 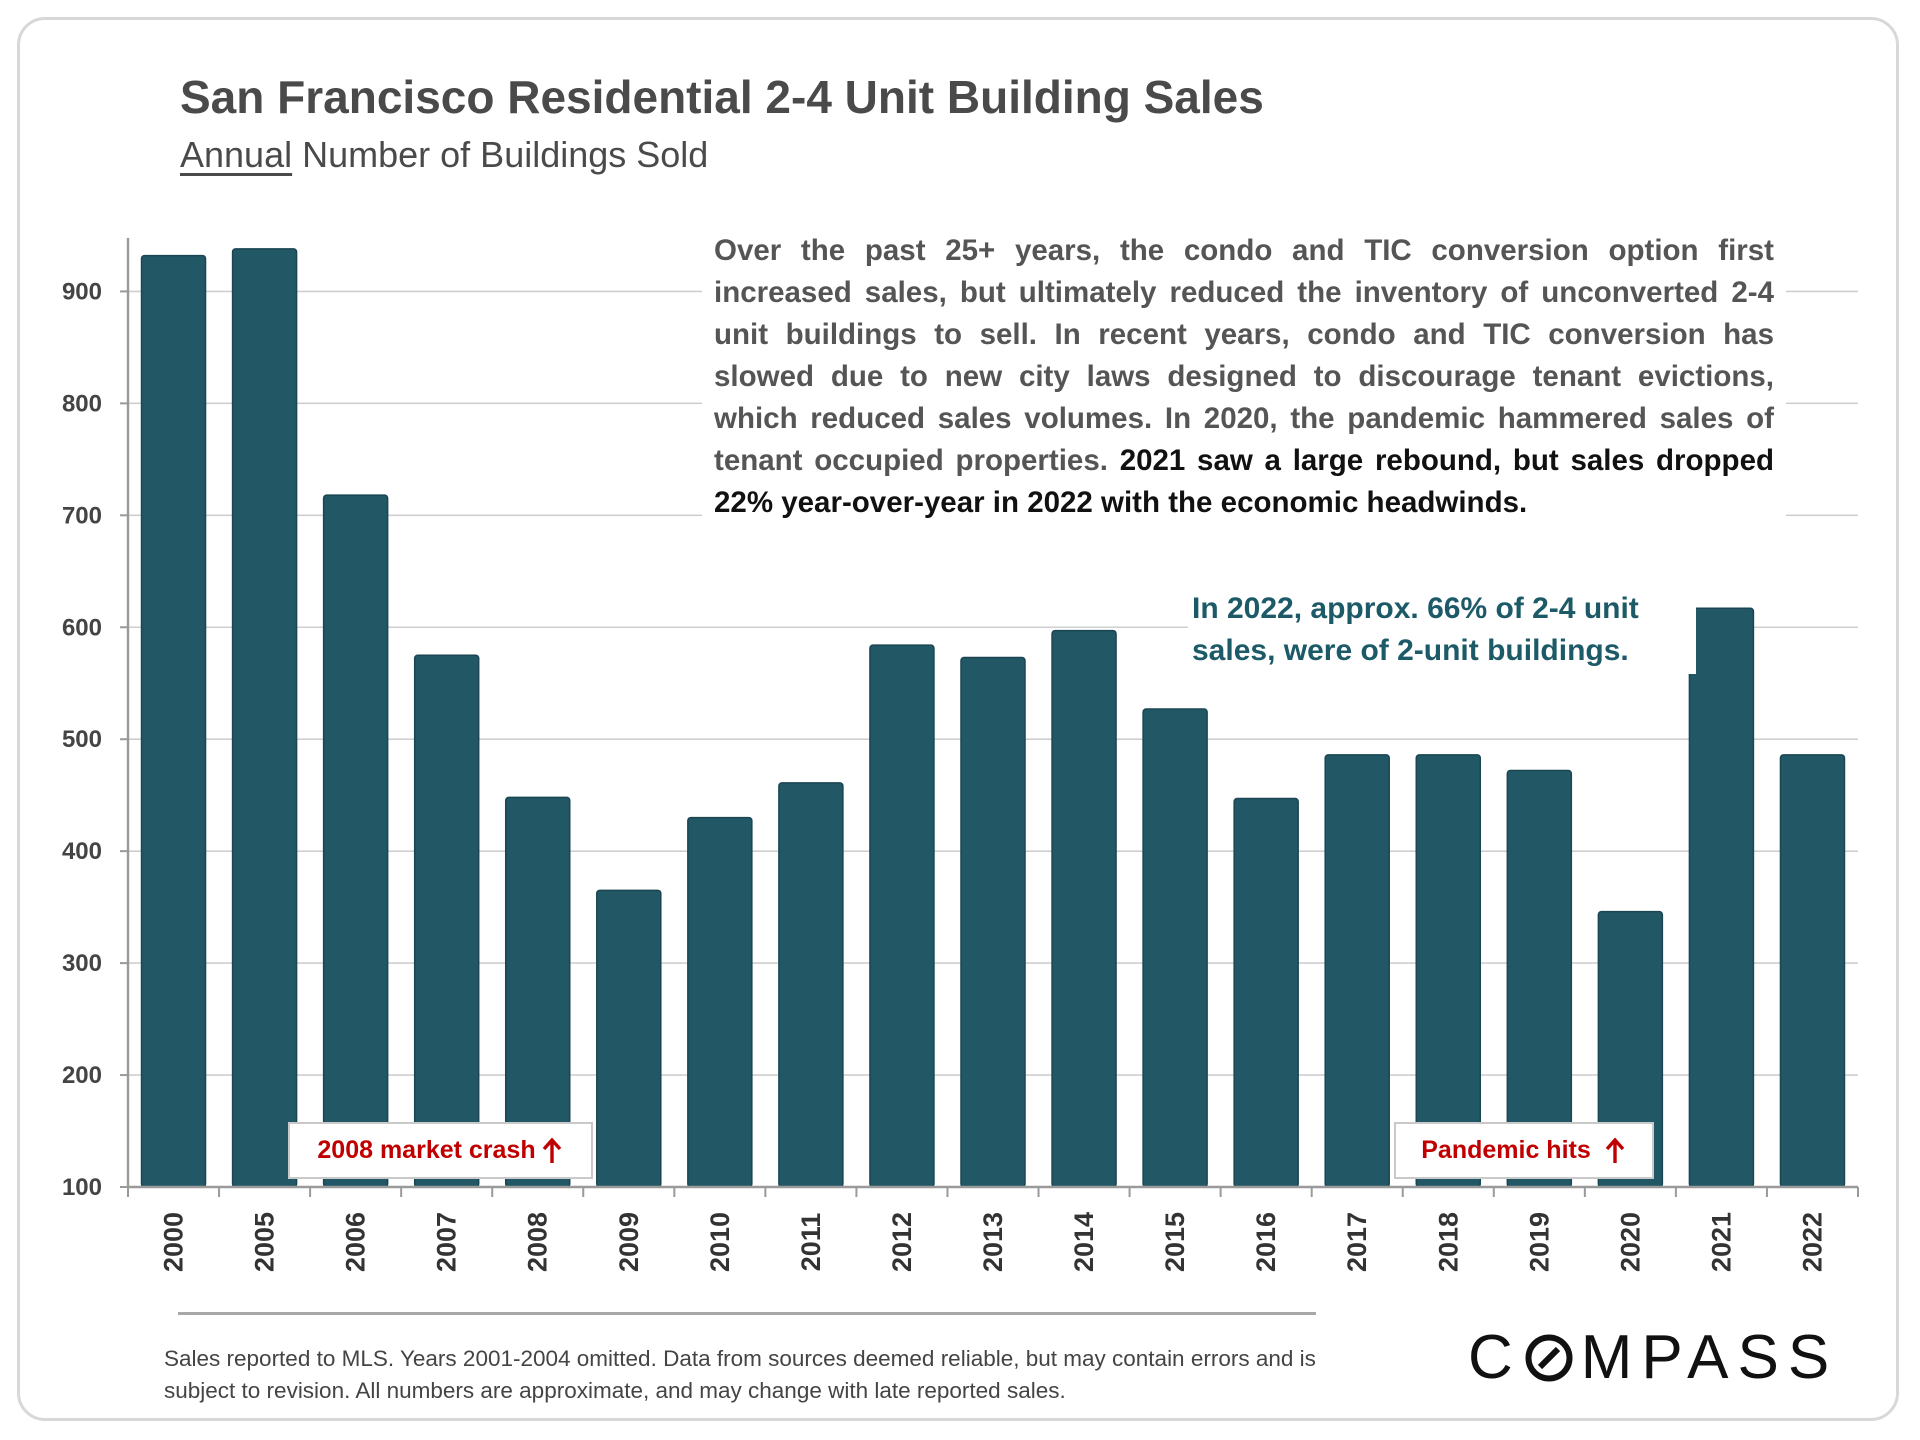 What do you see at coordinates (902, 916) in the screenshot?
I see `bar-2012` at bounding box center [902, 916].